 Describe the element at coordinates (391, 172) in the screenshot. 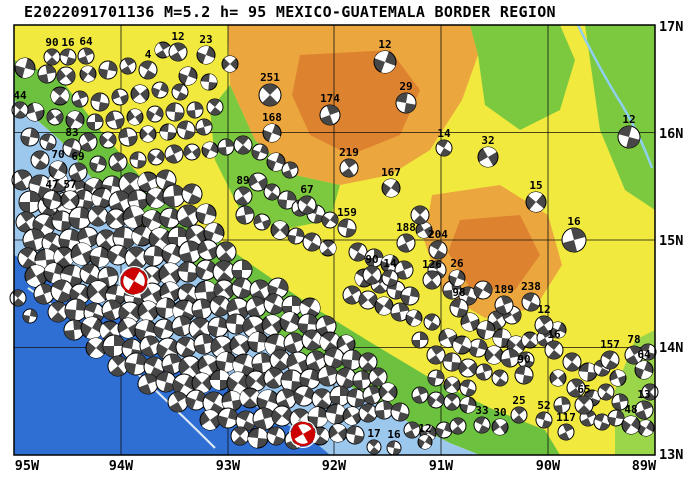

I see `depth-label: 167` at that location.